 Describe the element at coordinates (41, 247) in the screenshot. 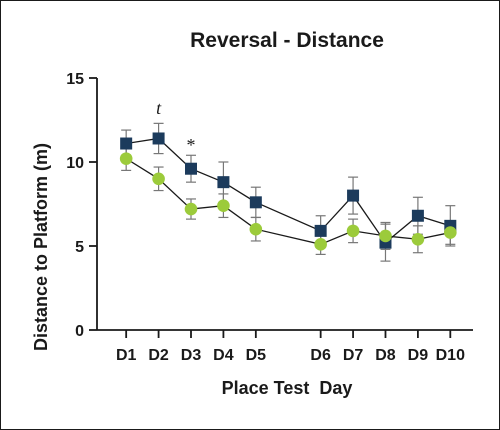

I see `y-axis-label: Distance to Platform (m)` at that location.